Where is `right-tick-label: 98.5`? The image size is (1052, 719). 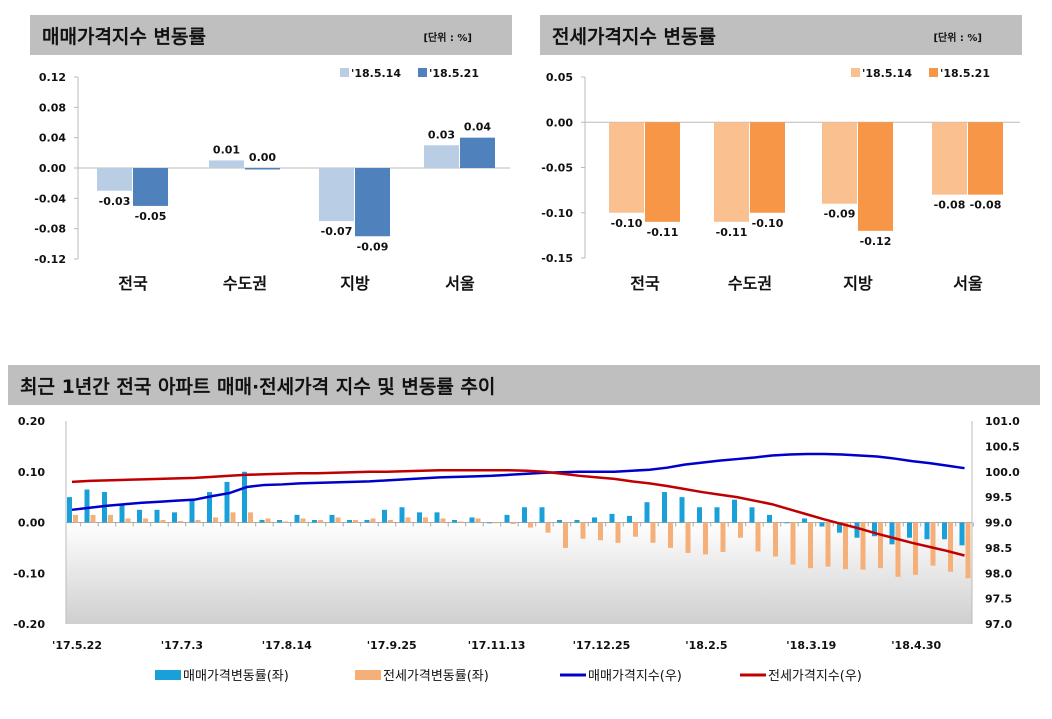
right-tick-label: 98.5 is located at coordinates (998, 548).